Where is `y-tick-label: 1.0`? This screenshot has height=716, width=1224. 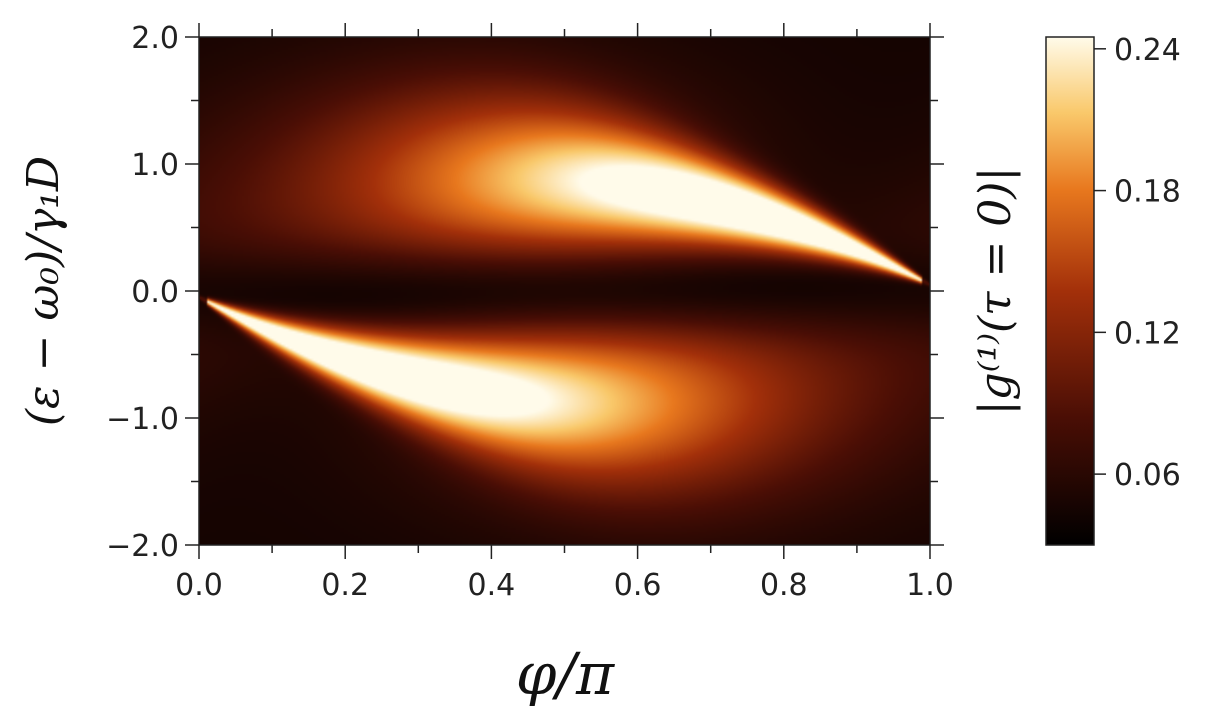
y-tick-label: 1.0 is located at coordinates (155, 165).